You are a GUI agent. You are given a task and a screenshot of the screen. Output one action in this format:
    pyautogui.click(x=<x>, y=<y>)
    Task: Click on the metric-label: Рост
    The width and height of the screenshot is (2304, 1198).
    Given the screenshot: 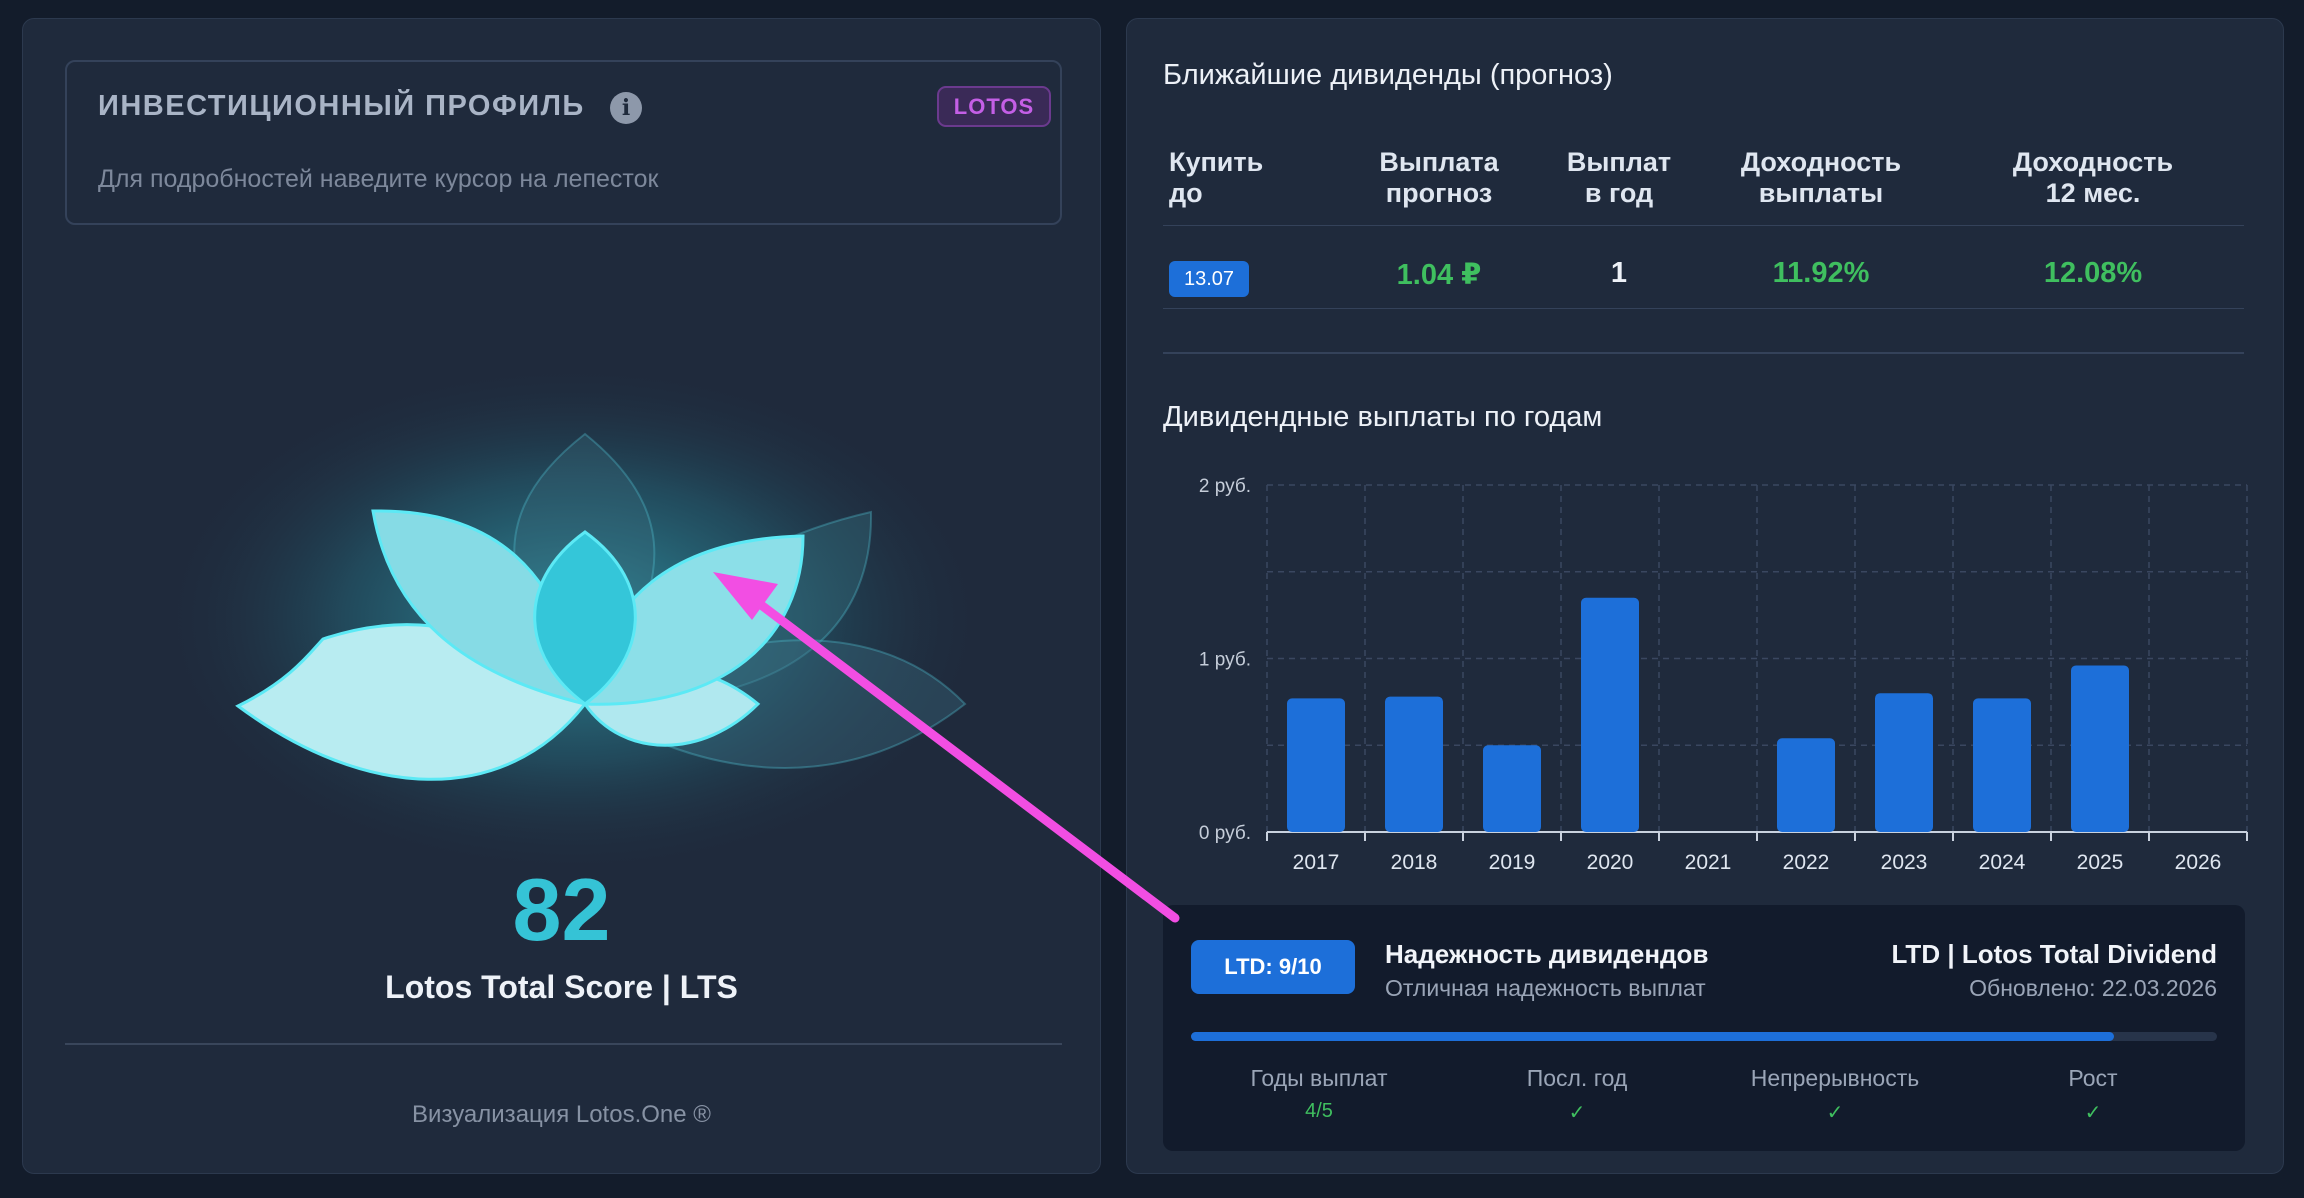 What is the action you would take?
    pyautogui.click(x=2093, y=1078)
    